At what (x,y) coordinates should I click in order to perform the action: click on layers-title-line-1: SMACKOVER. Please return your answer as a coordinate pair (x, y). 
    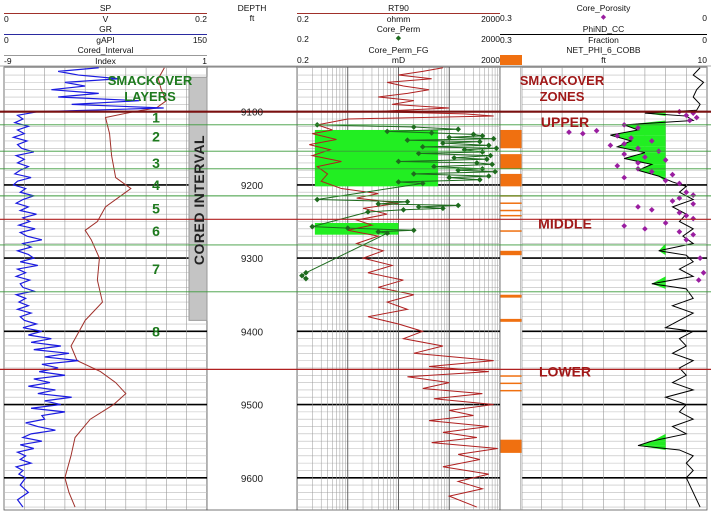
    Looking at the image, I should click on (150, 80).